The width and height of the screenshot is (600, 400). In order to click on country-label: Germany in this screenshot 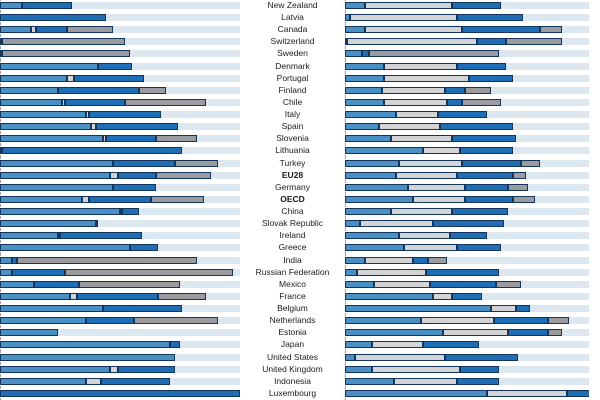, I will do `click(292, 186)`.